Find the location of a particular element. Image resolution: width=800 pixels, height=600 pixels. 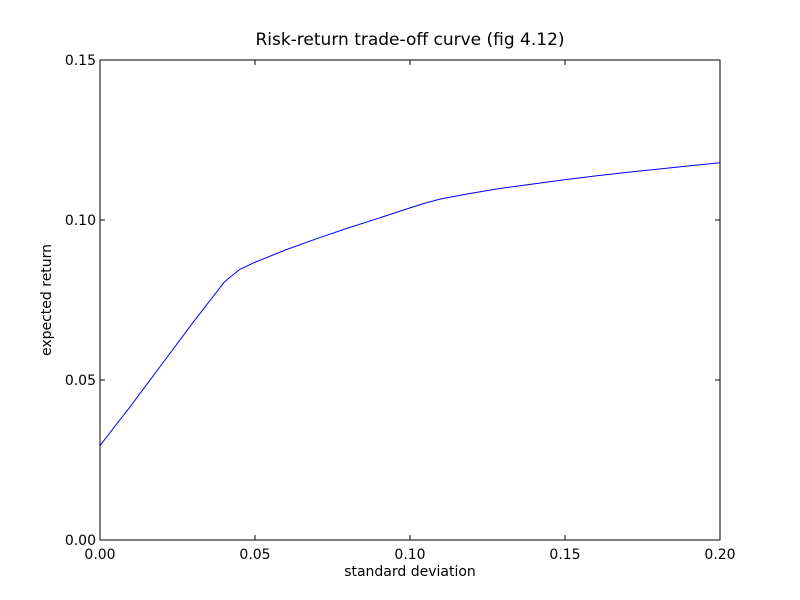

x-tick-label: 0.00 is located at coordinates (99, 555).